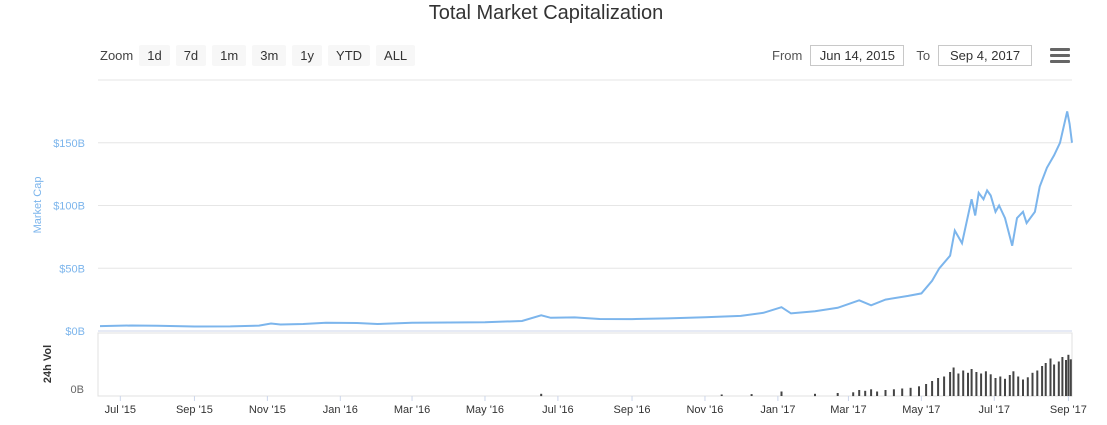  Describe the element at coordinates (921, 410) in the screenshot. I see `x-tick-label: May '17` at that location.